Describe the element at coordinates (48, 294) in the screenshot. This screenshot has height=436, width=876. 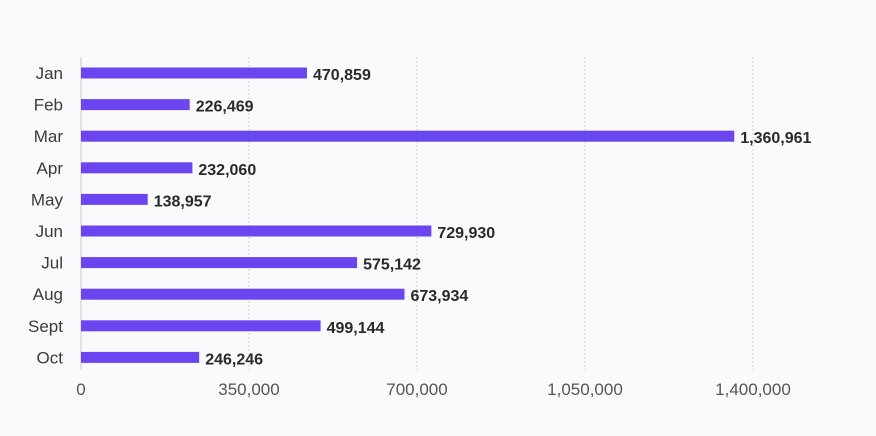
I see `category-label: Aug` at that location.